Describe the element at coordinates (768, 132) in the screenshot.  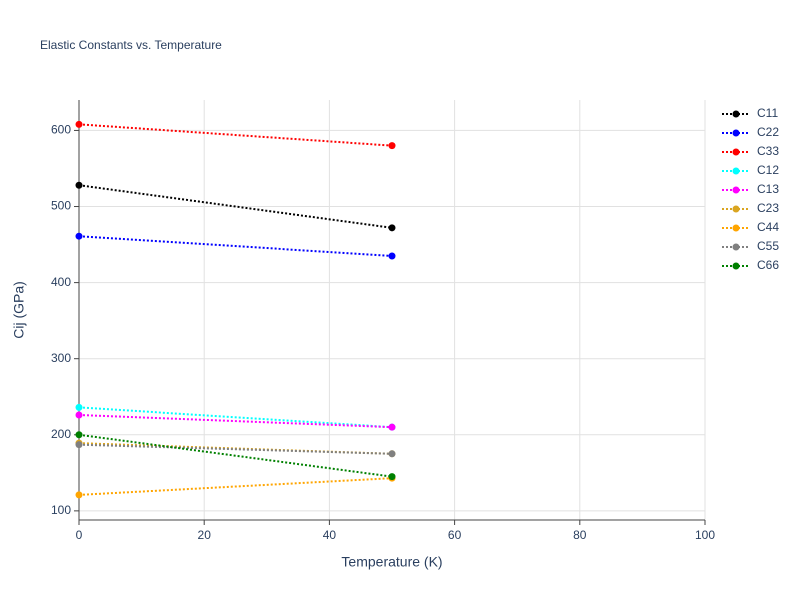
I see `legend-label: C22` at that location.